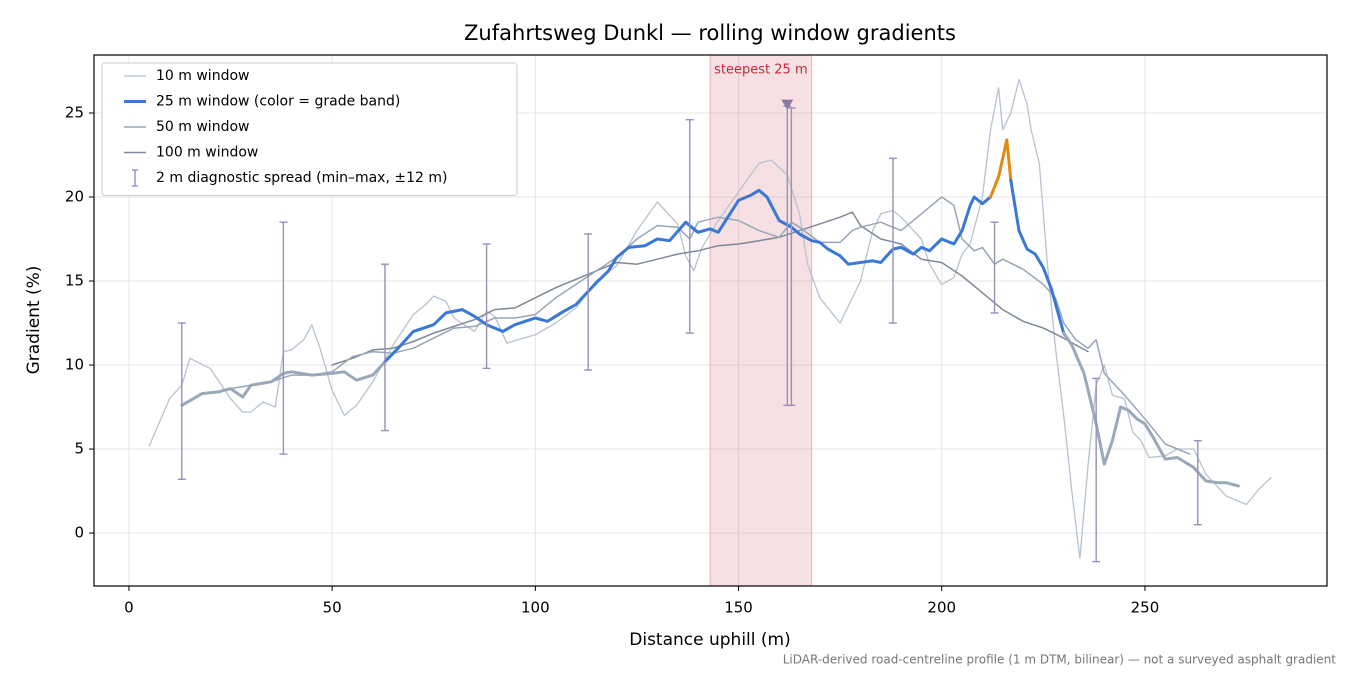 This screenshot has height=675, width=1350. I want to click on legend-label: 100 m window, so click(207, 153).